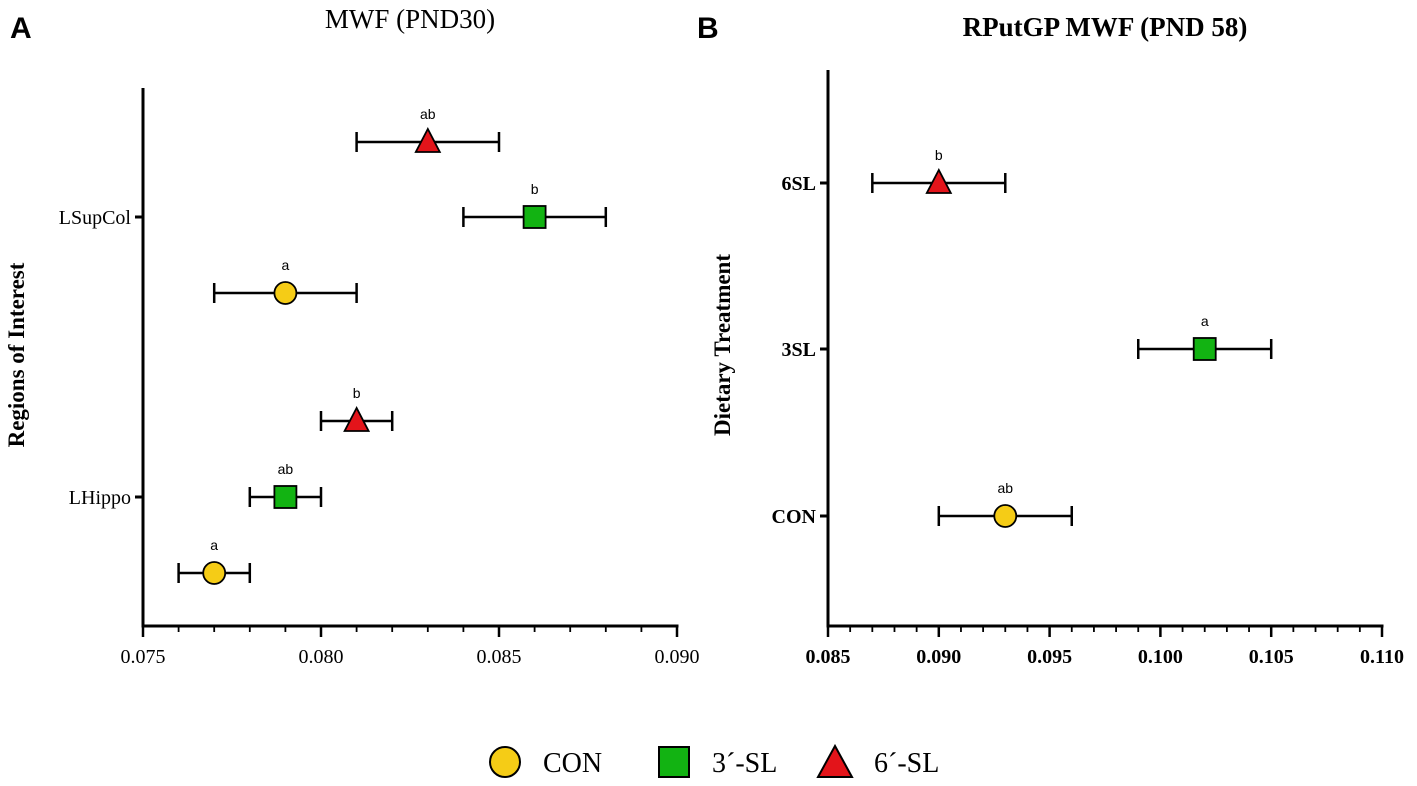  Describe the element at coordinates (572, 763) in the screenshot. I see `legend-con-label: CON` at that location.